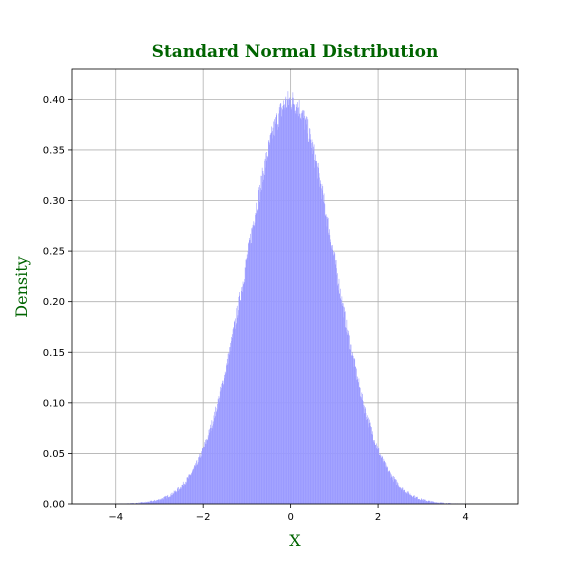 Image resolution: width=576 pixels, height=576 pixels. Describe the element at coordinates (21, 286) in the screenshot. I see `y-axis-label: Density` at that location.